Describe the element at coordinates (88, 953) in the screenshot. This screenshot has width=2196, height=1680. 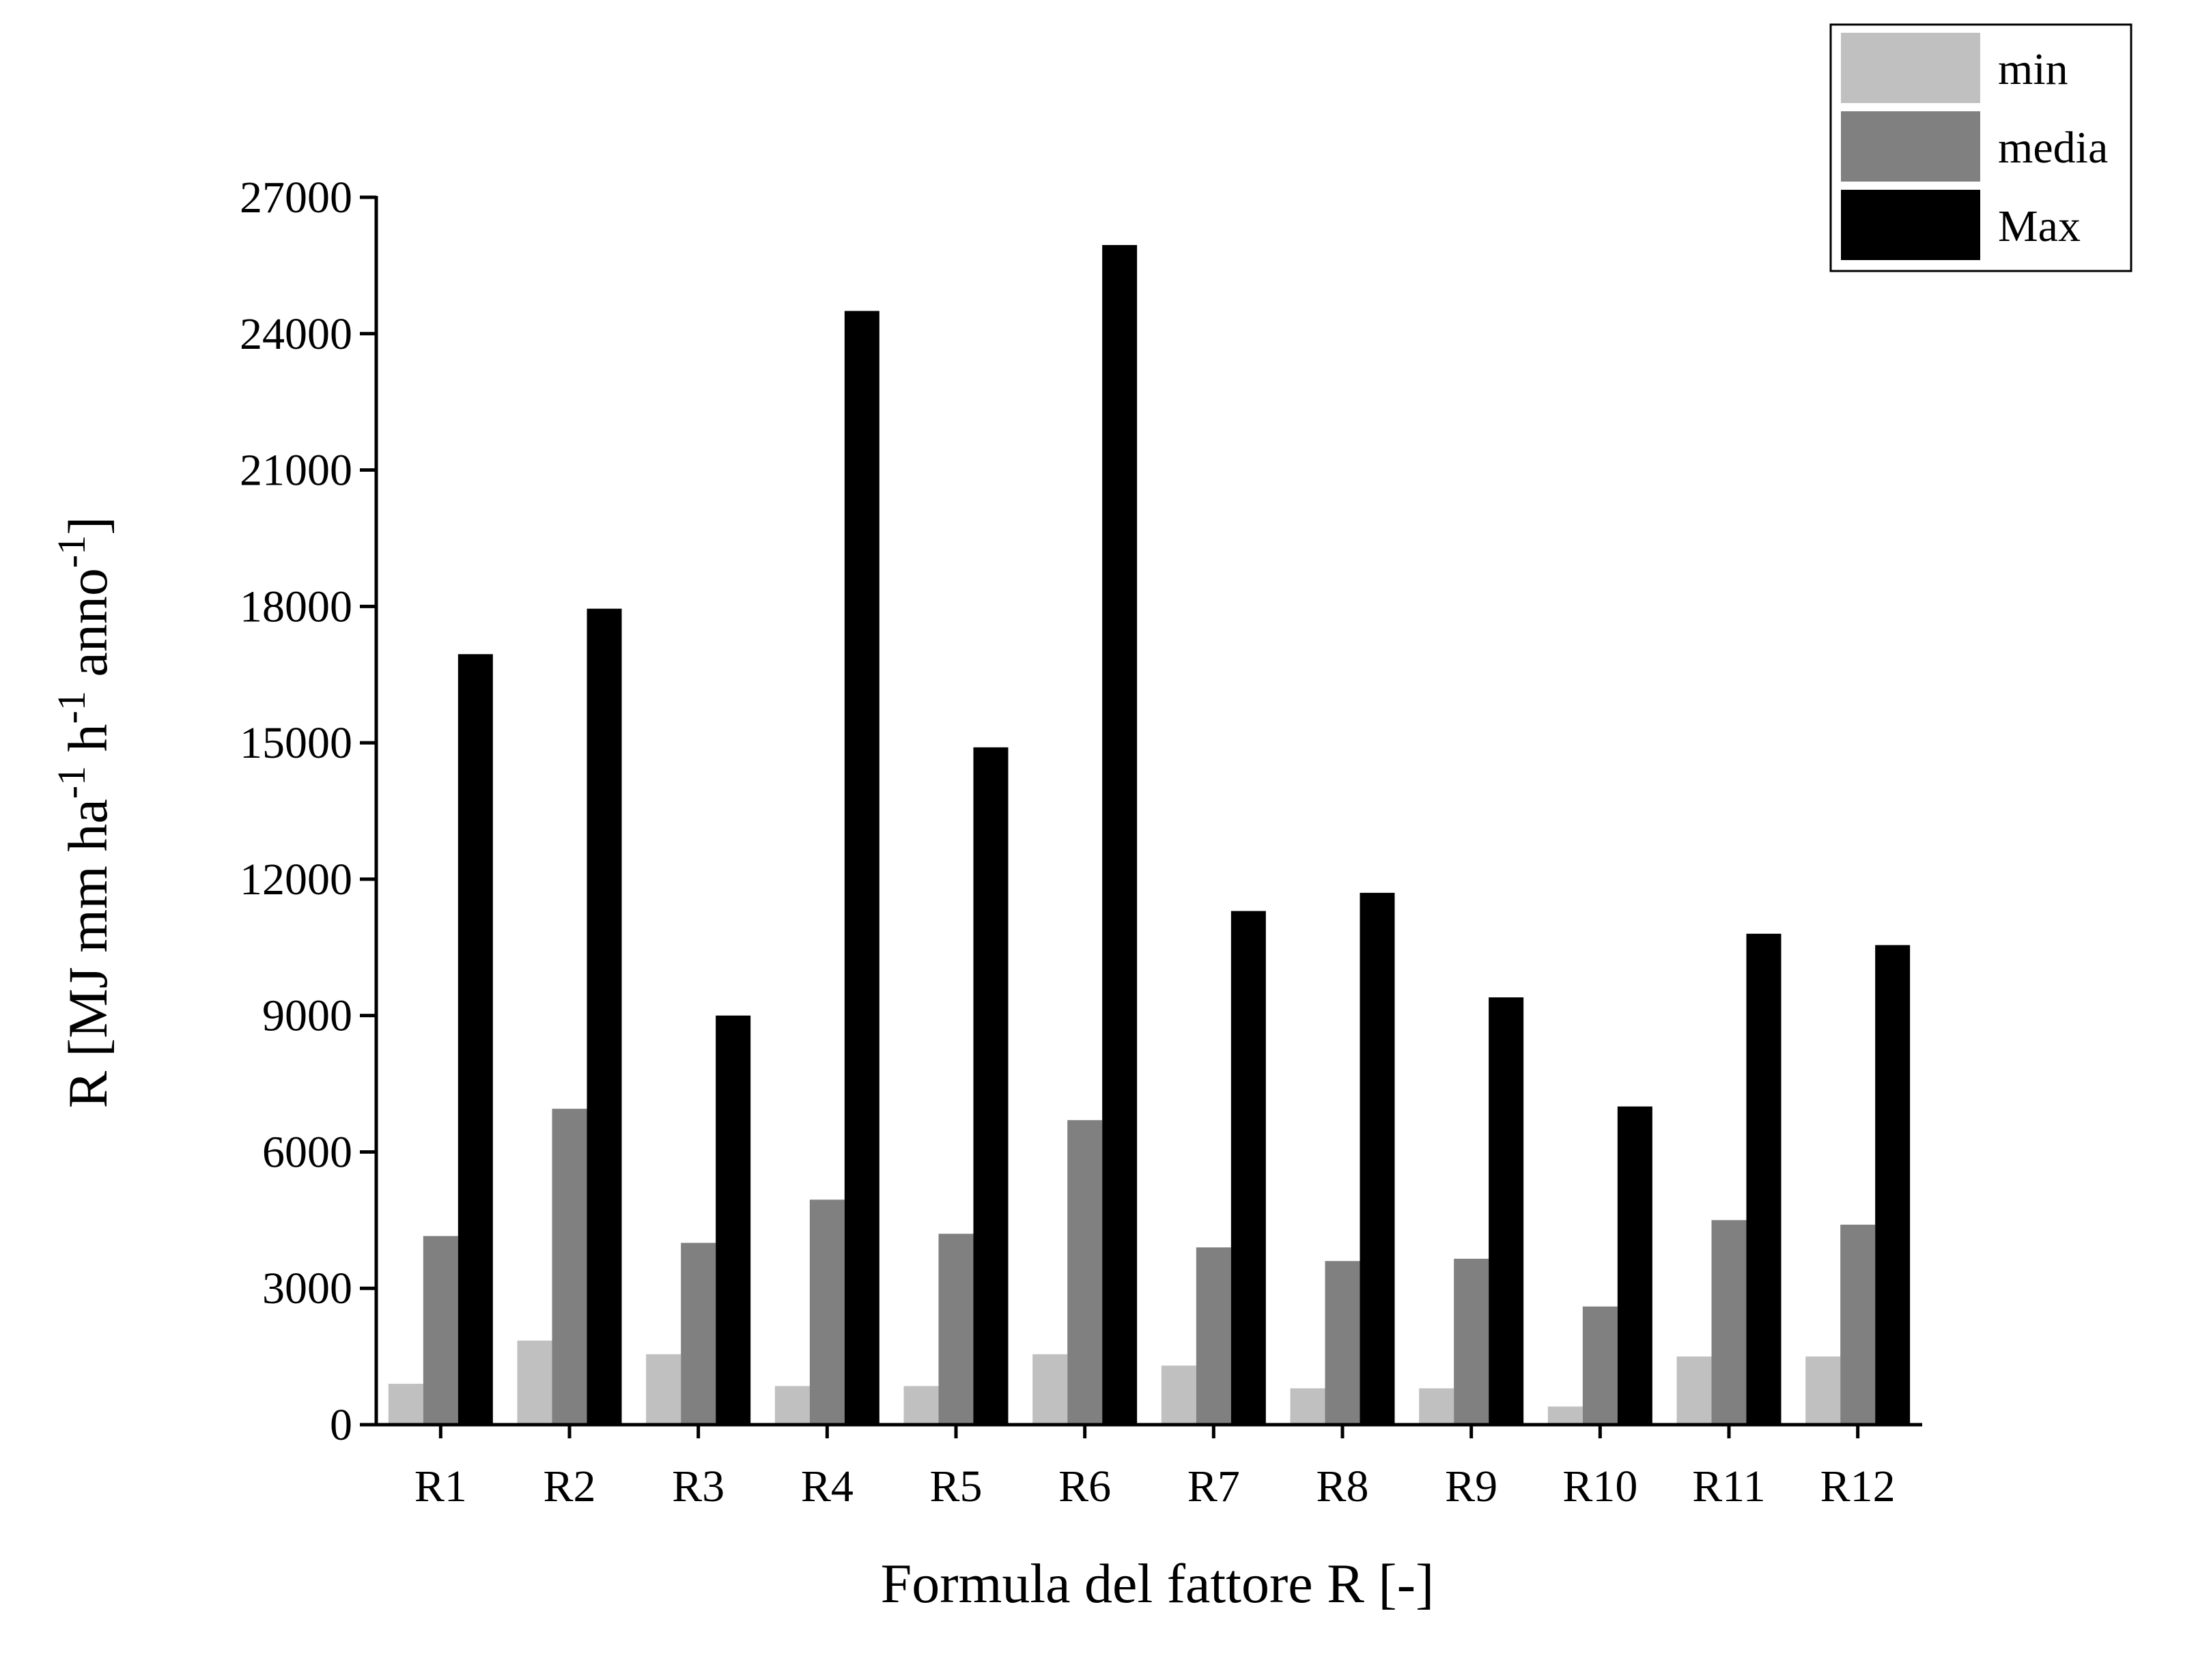
I see `y-axis-title-prefix: R [MJ mm ha` at that location.